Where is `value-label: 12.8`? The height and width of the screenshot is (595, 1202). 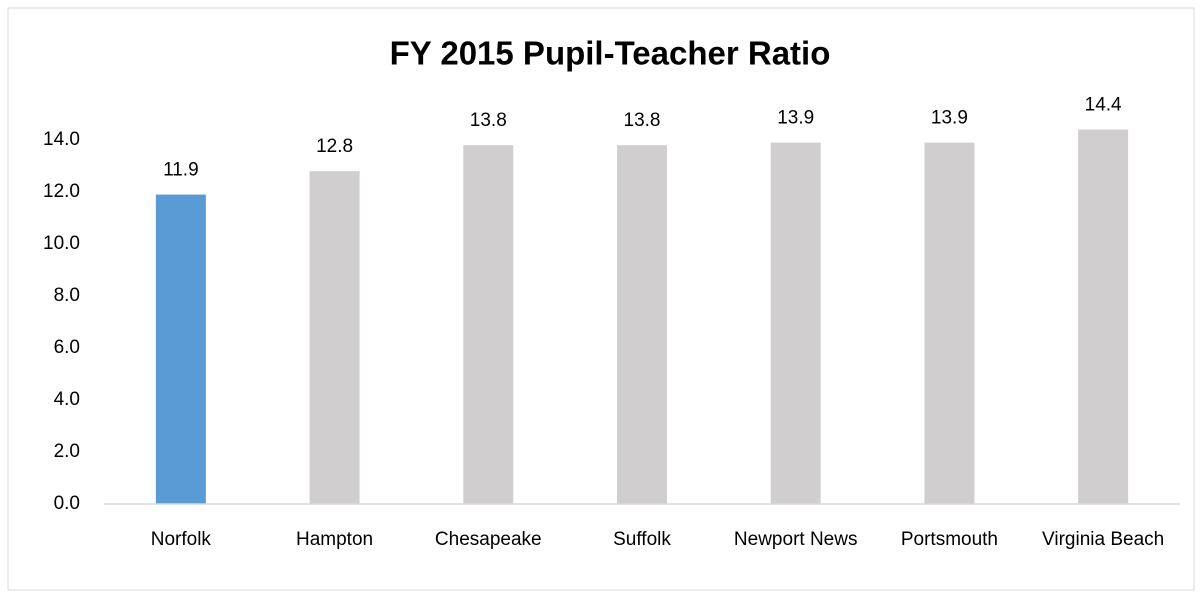
value-label: 12.8 is located at coordinates (334, 146).